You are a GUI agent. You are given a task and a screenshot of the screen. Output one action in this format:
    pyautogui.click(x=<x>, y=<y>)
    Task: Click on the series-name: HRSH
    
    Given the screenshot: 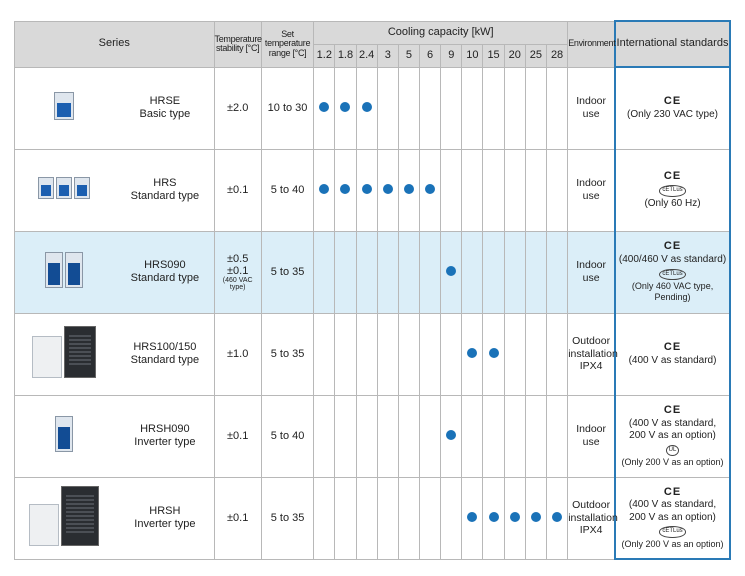 What is the action you would take?
    pyautogui.click(x=165, y=510)
    